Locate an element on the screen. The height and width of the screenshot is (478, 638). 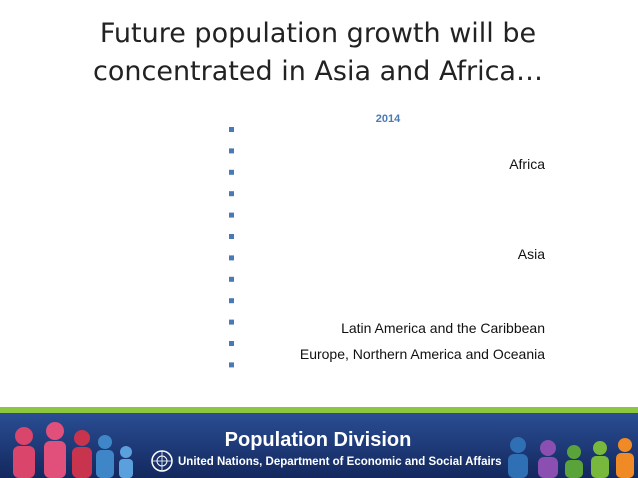
bullet-list is located at coordinates (231, 247).